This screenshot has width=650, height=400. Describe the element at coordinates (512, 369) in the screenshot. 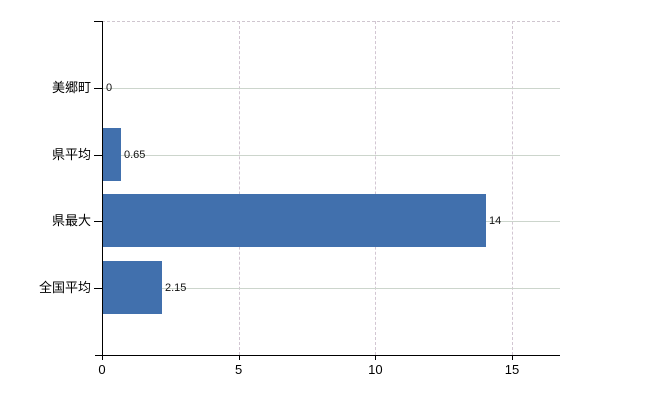

I see `x-tick-label: 15` at that location.